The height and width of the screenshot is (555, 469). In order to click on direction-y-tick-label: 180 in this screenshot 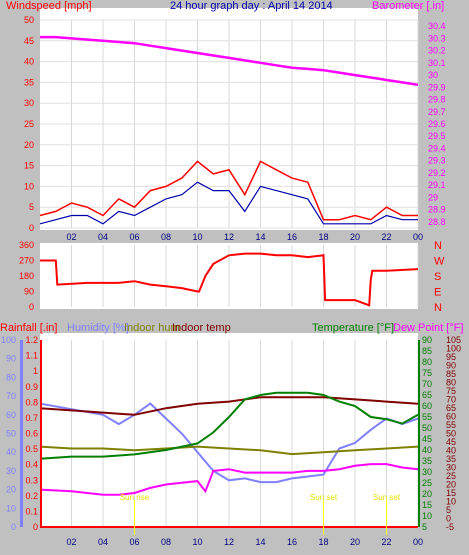, I will do `click(26, 276)`.